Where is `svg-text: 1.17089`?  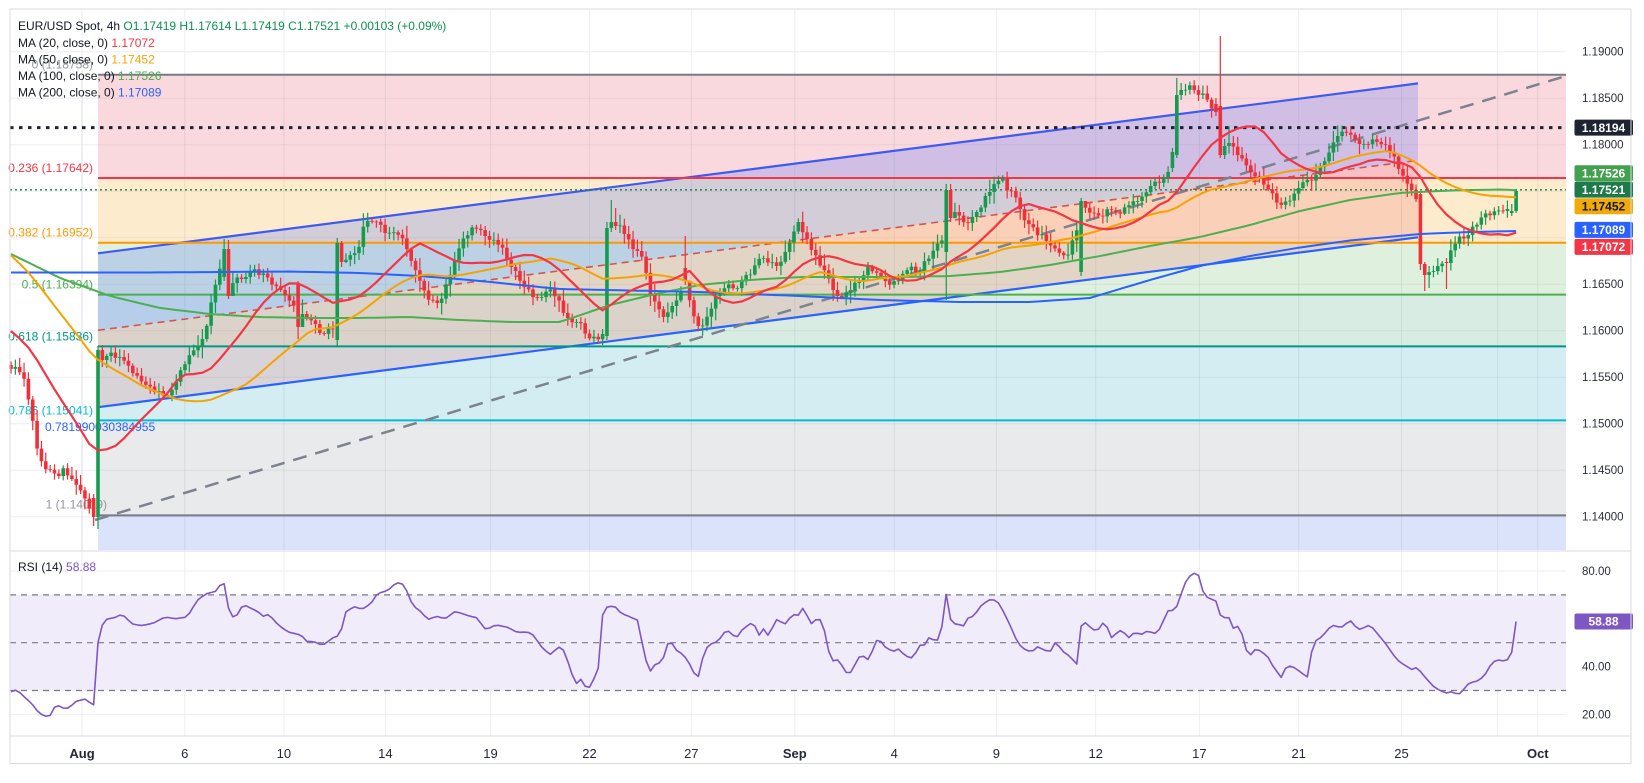
svg-text: 1.17089 is located at coordinates (1604, 230).